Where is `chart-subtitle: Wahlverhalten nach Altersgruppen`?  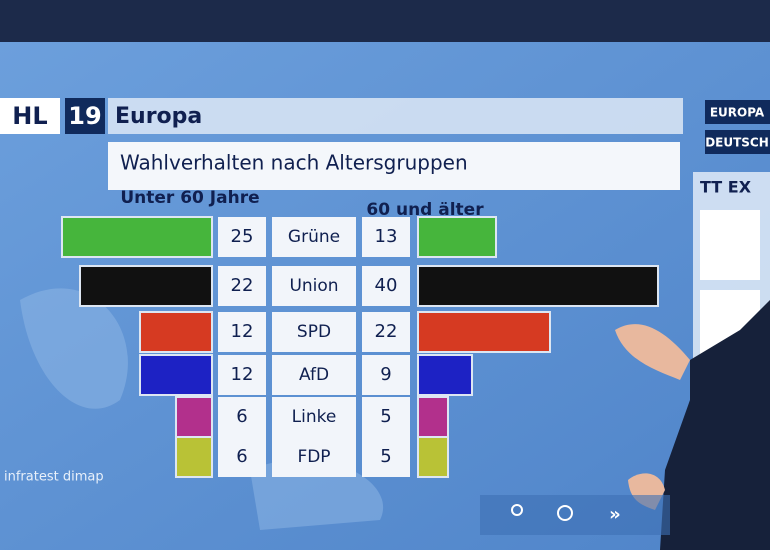 chart-subtitle: Wahlverhalten nach Altersgruppen is located at coordinates (294, 163).